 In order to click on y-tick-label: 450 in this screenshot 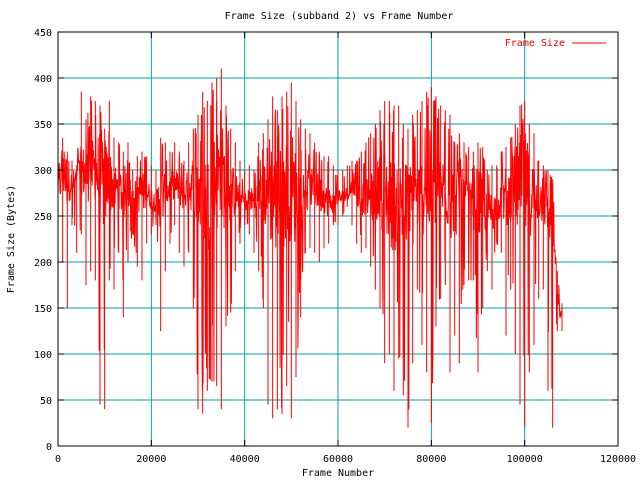, I will do `click(43, 33)`.